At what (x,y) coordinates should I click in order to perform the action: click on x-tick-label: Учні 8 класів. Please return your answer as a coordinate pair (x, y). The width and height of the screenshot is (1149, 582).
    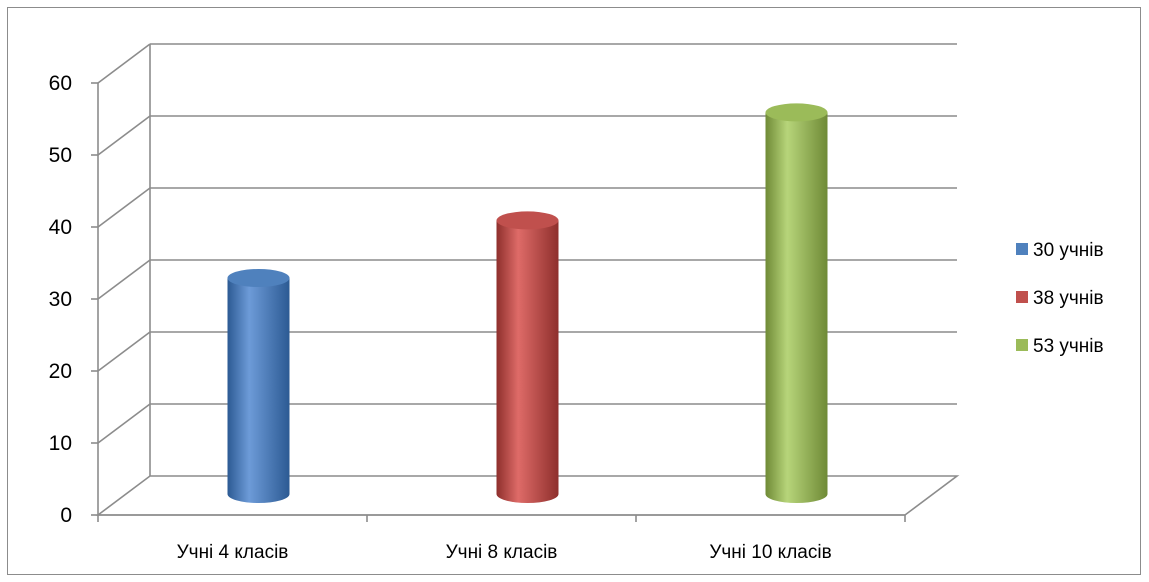
    Looking at the image, I should click on (502, 552).